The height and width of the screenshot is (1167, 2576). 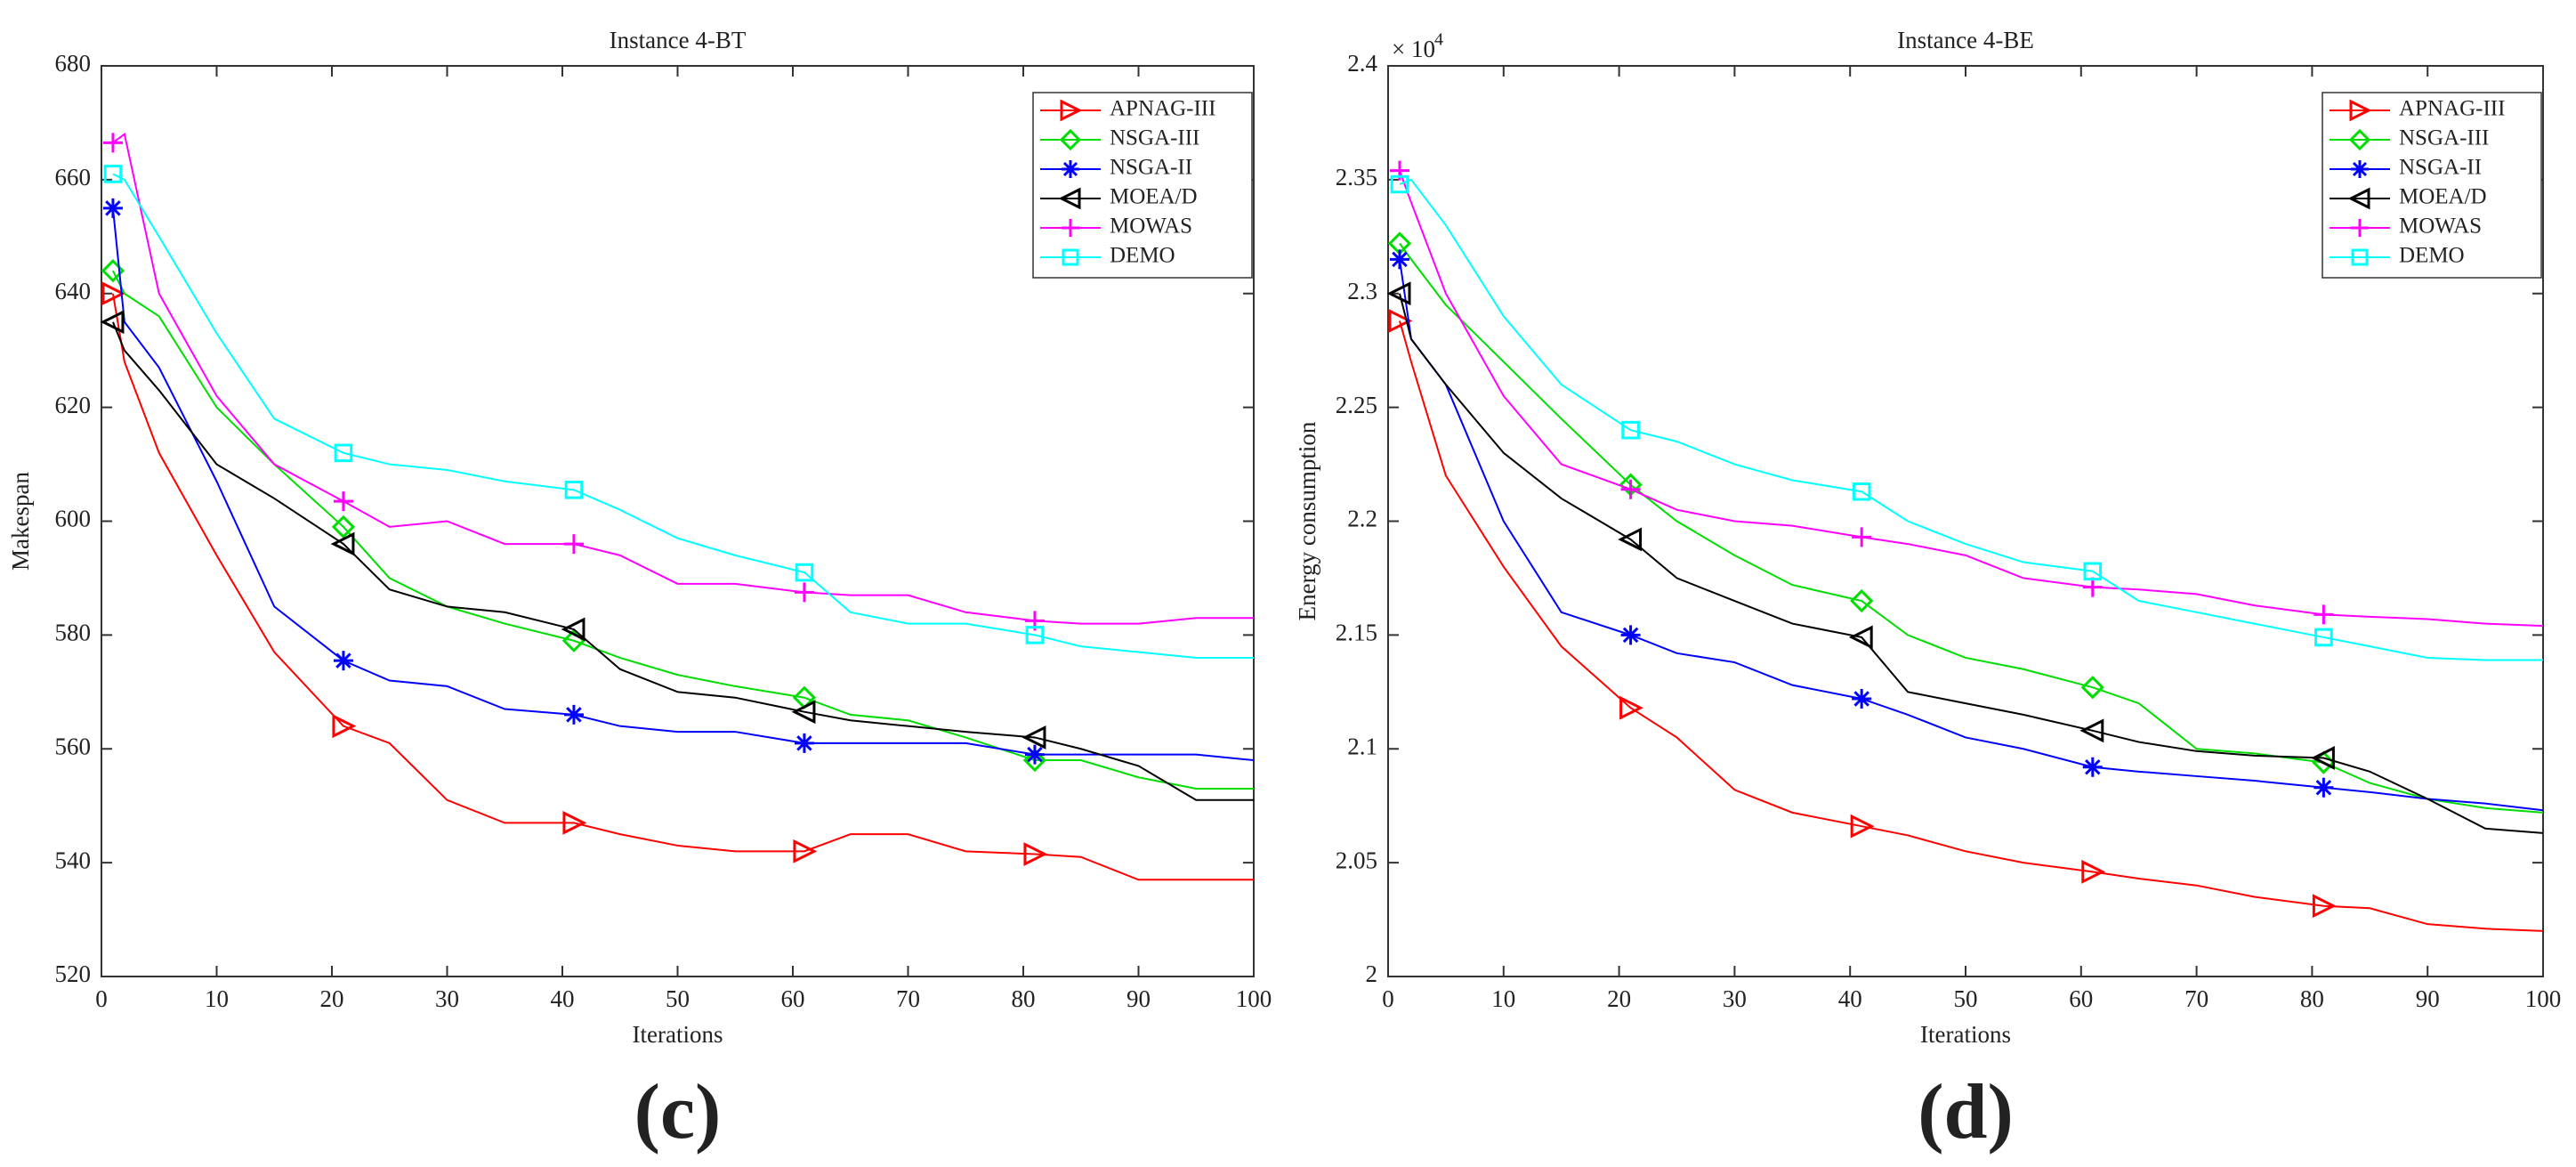 I want to click on y-tick-label: 540, so click(x=73, y=860).